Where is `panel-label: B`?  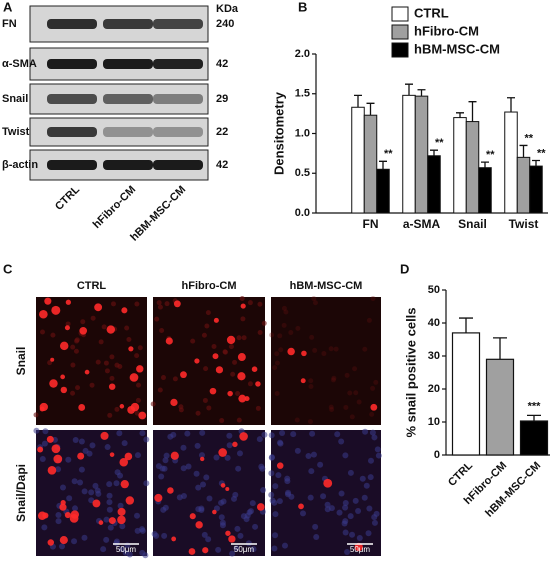
panel-label: B is located at coordinates (302, 7).